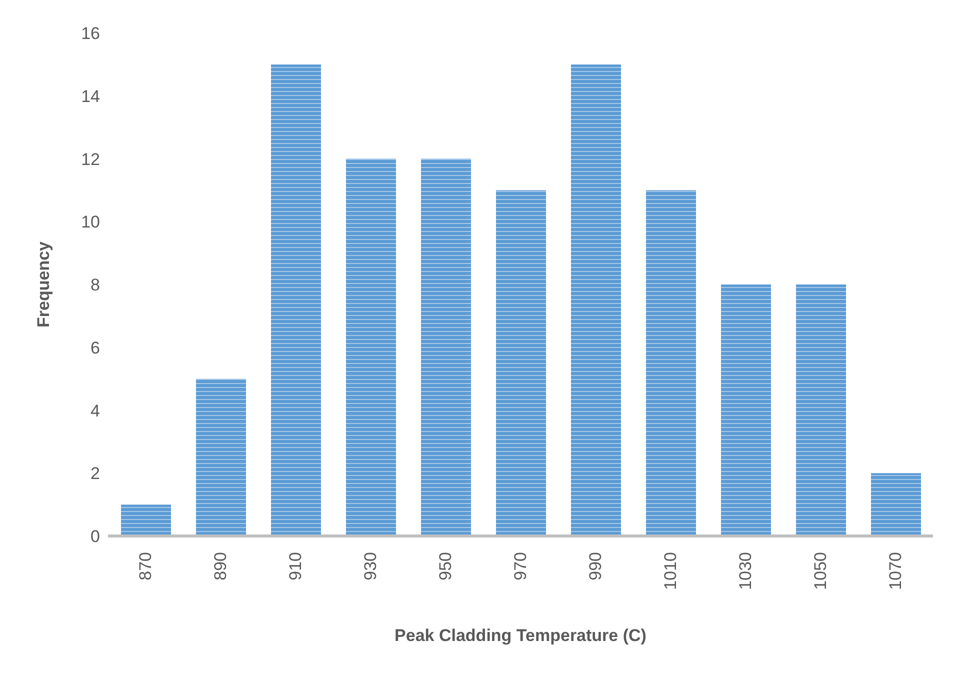  What do you see at coordinates (145, 566) in the screenshot?
I see `x-tick-label: 870` at bounding box center [145, 566].